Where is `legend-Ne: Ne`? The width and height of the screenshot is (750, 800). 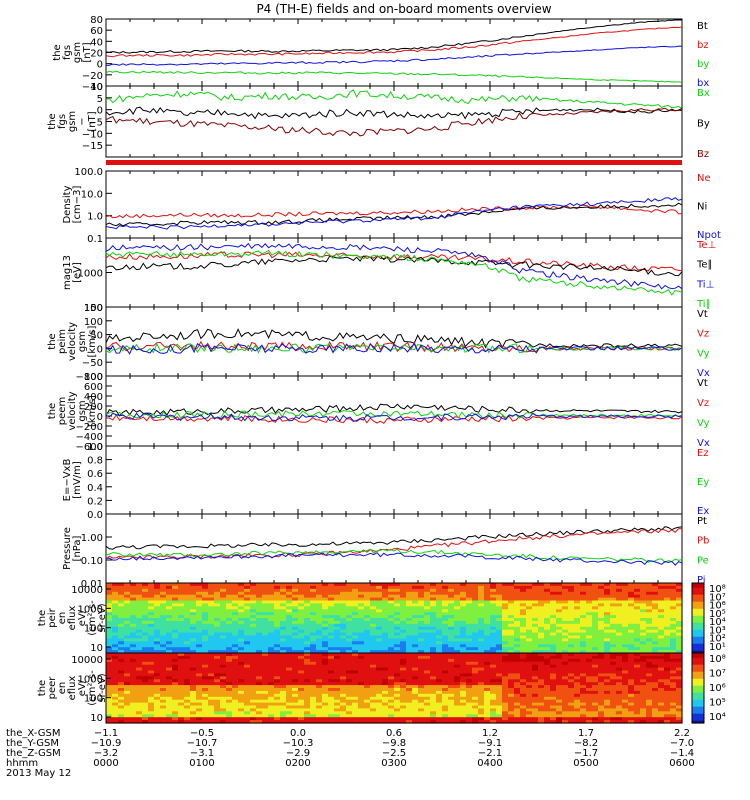
legend-Ne: Ne is located at coordinates (704, 178).